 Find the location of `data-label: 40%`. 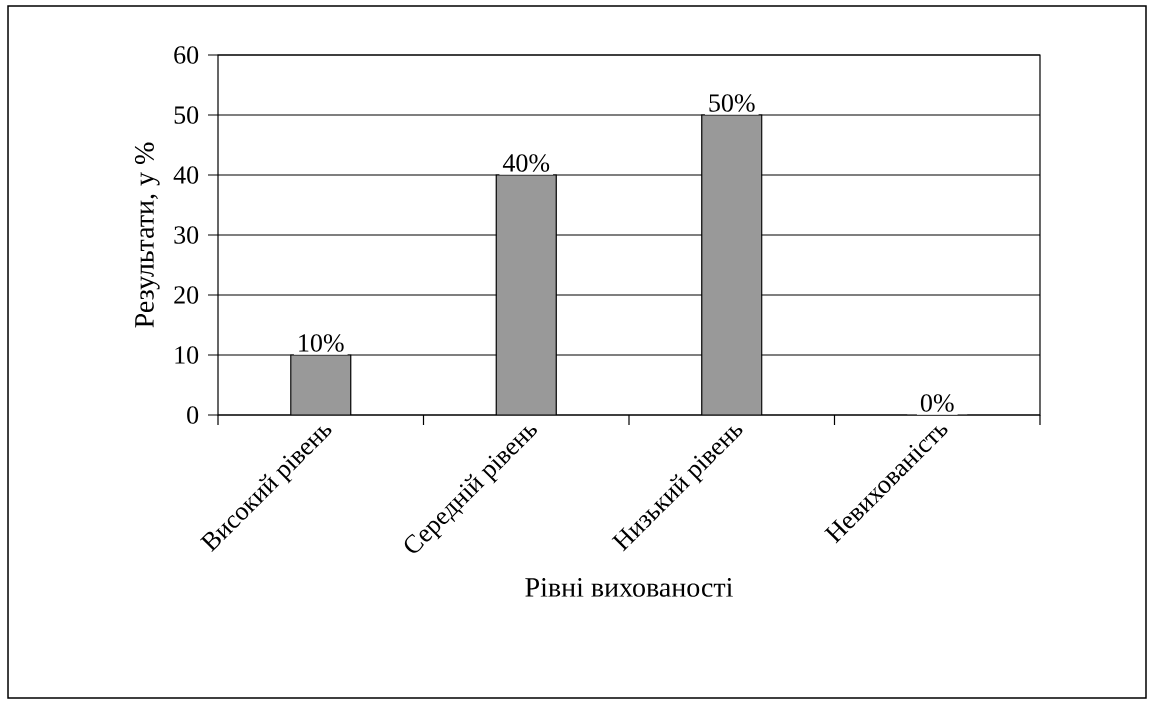

data-label: 40% is located at coordinates (526, 163).